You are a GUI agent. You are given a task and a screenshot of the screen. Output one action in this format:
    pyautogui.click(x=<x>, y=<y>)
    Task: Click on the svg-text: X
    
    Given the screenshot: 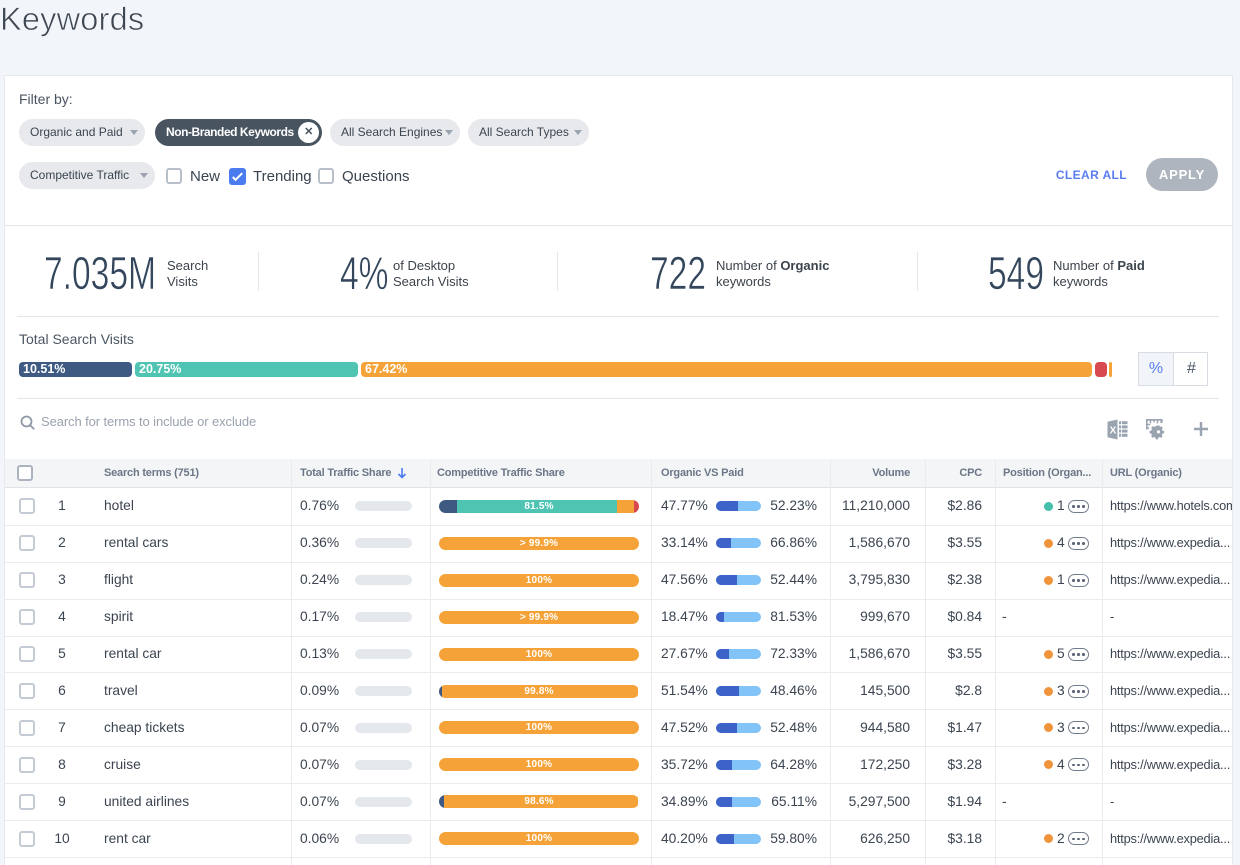 What is the action you would take?
    pyautogui.click(x=1113, y=430)
    